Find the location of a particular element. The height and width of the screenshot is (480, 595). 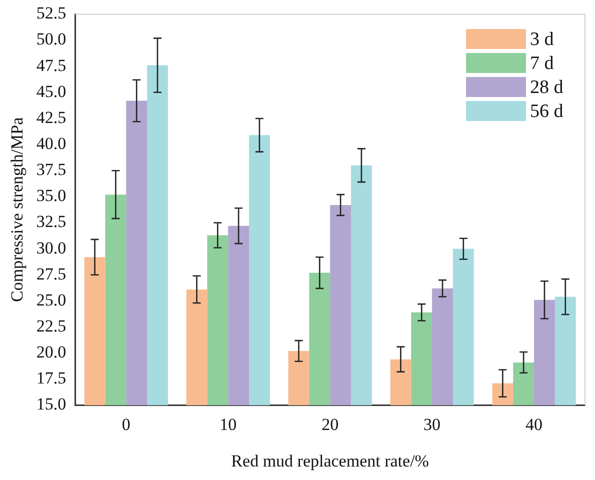

y-tick-label: 17.5 is located at coordinates (51, 378).